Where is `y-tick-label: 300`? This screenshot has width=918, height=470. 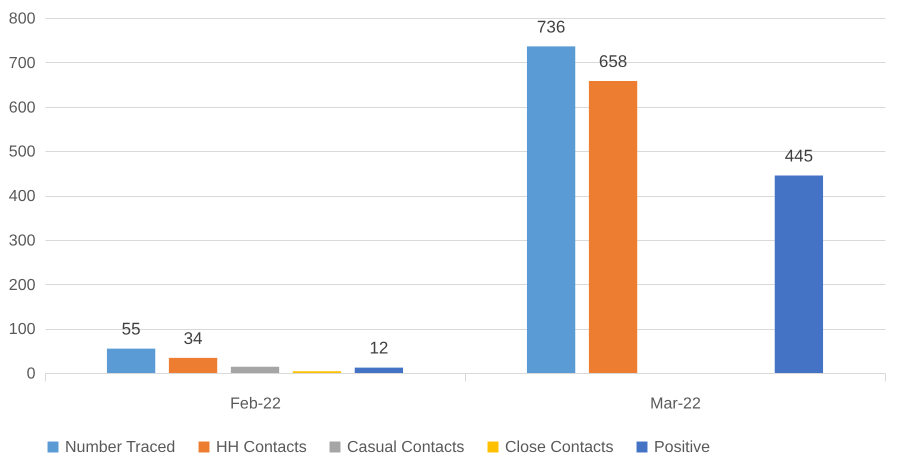 y-tick-label: 300 is located at coordinates (22, 241).